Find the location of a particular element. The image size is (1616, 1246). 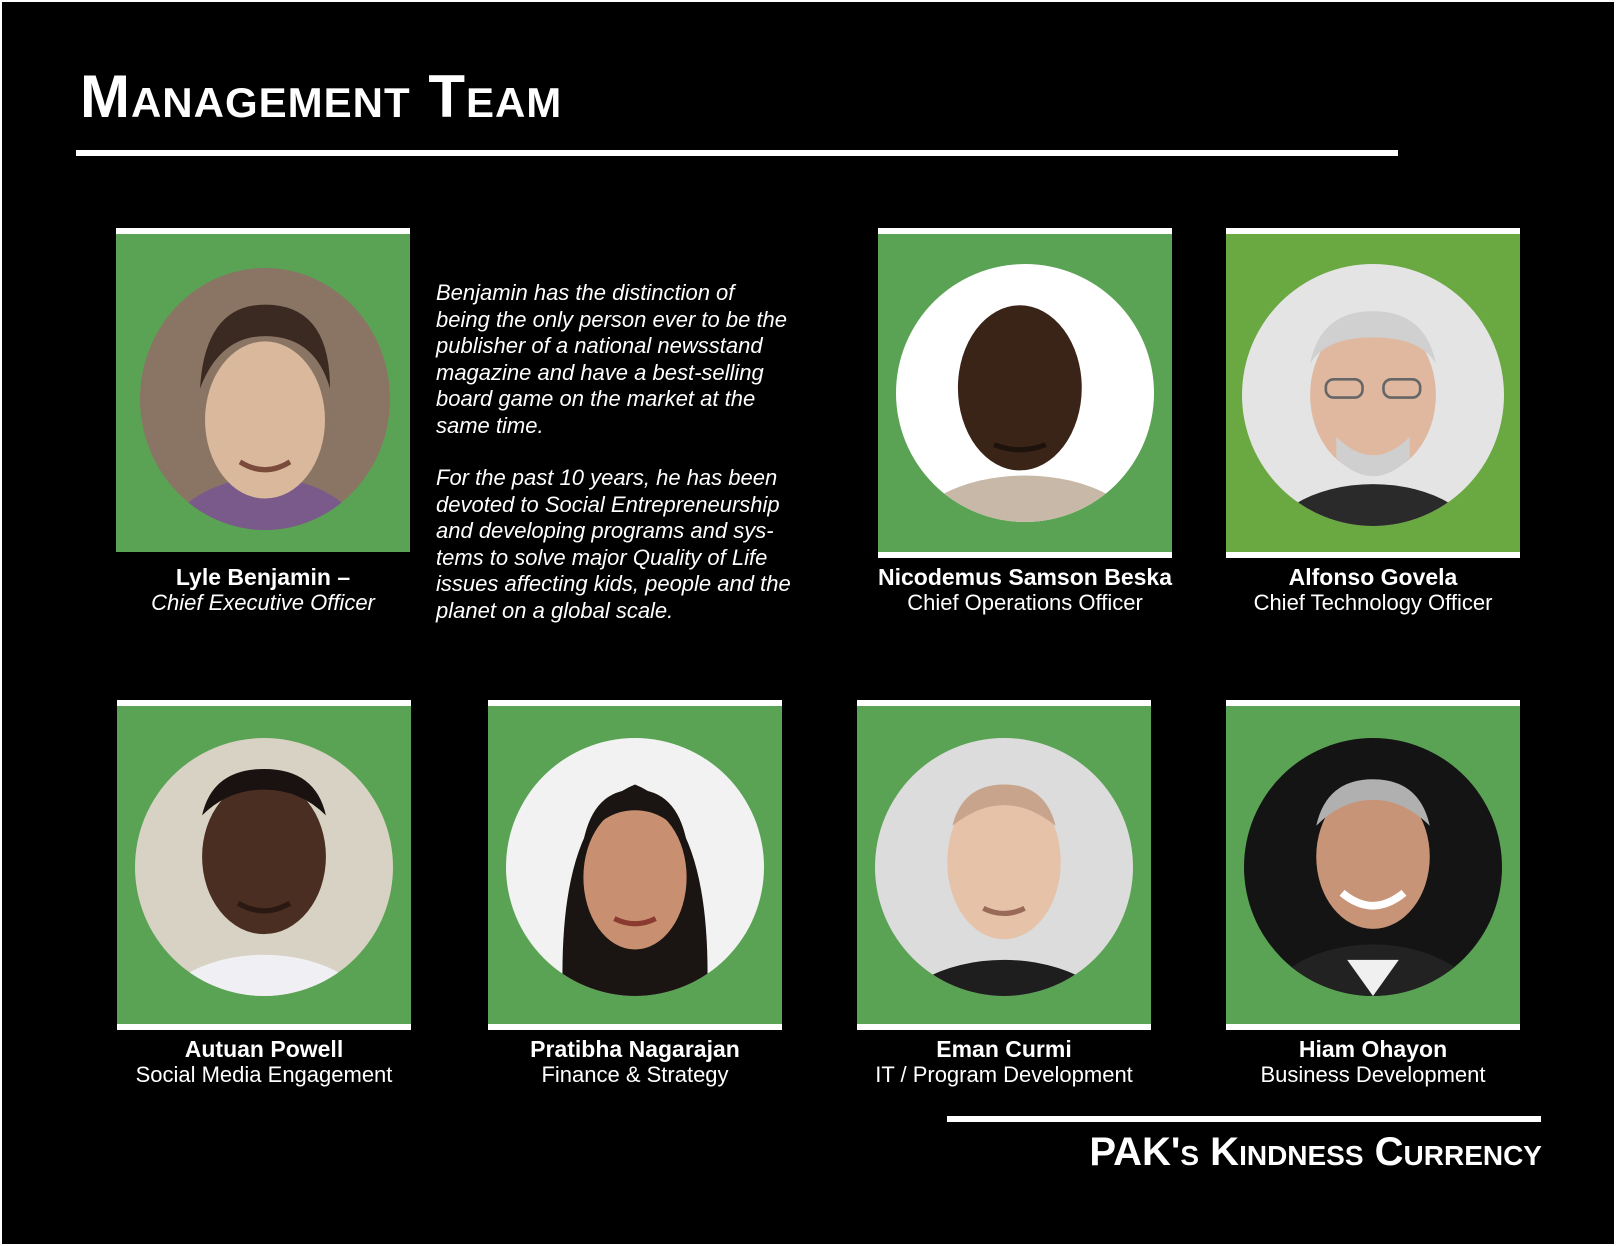

footer-divider is located at coordinates (1244, 1119).